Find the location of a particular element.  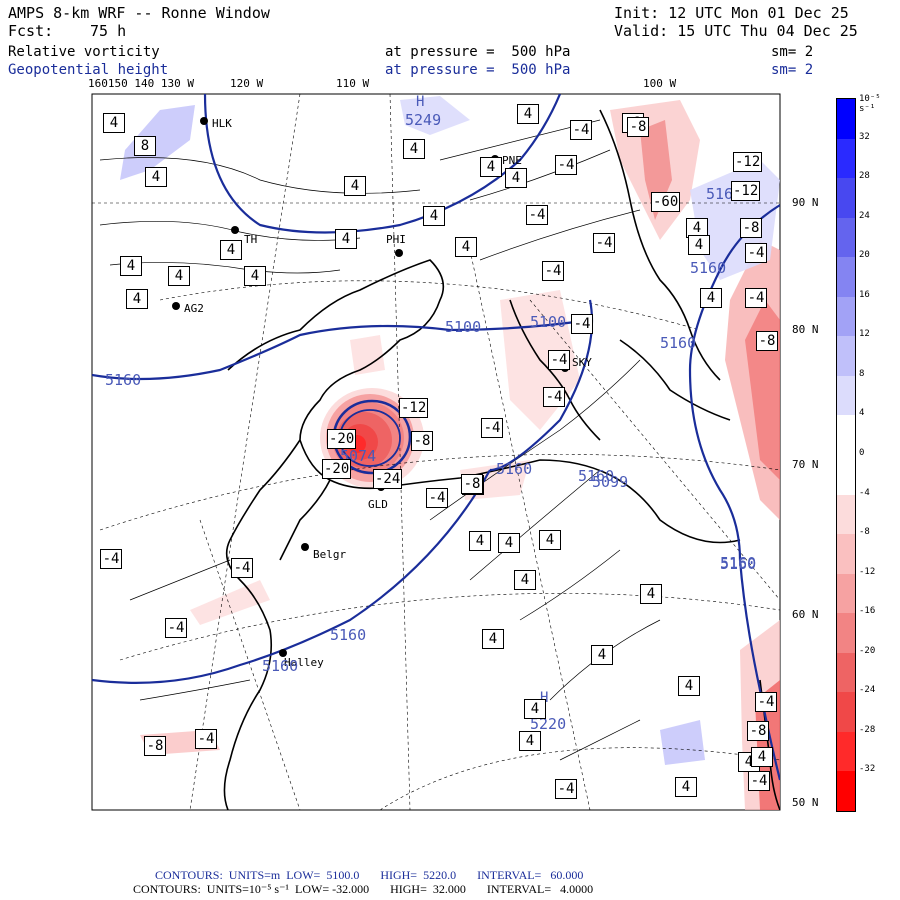

colorbar-tick-label: 20 is located at coordinates (864, 255).